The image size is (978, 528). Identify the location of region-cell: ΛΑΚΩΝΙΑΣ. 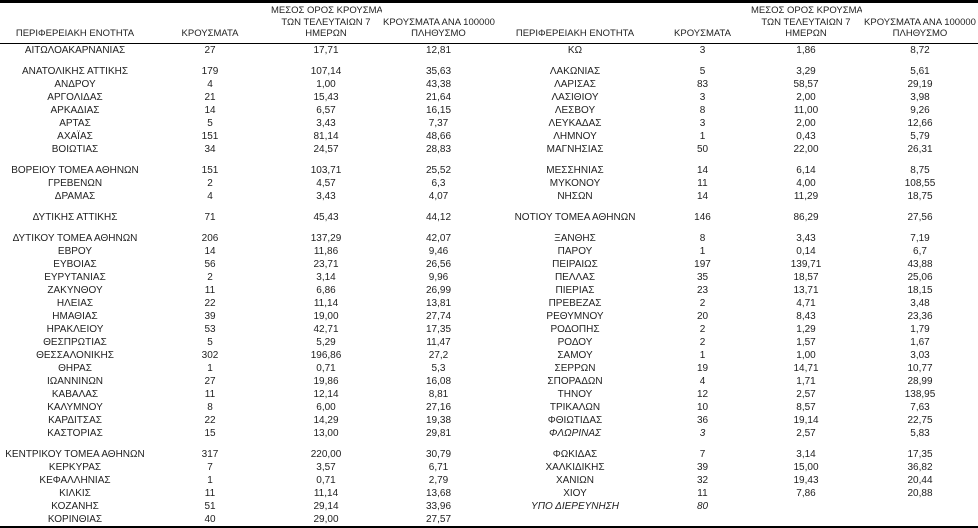
(575, 71).